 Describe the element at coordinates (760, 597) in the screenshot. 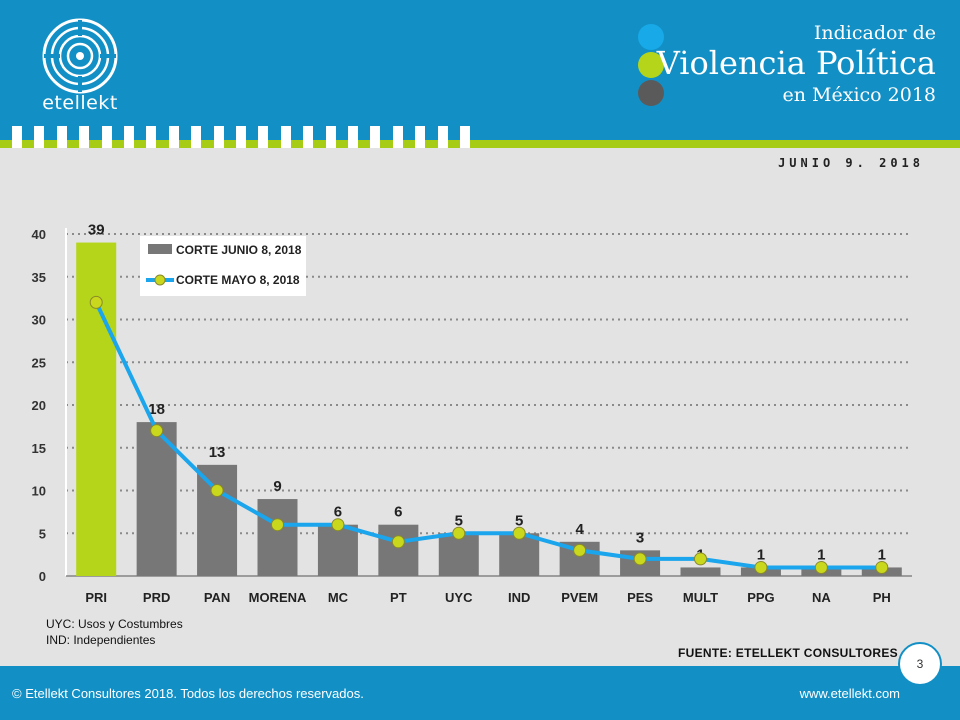

I see `x-tick-label: PPG` at that location.